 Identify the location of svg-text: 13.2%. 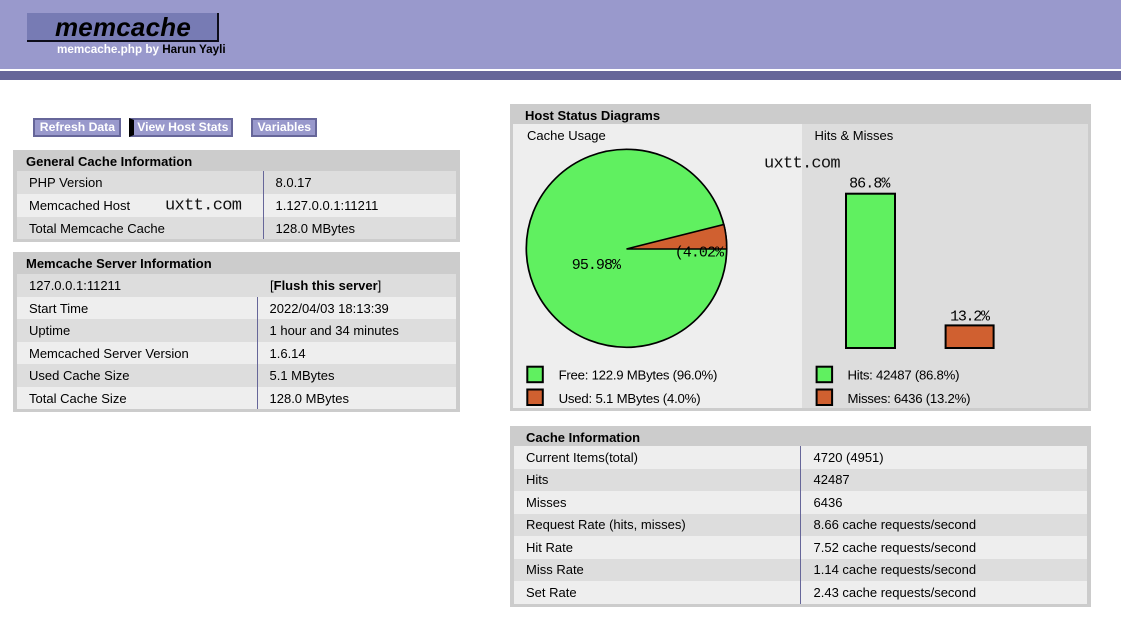
(970, 316).